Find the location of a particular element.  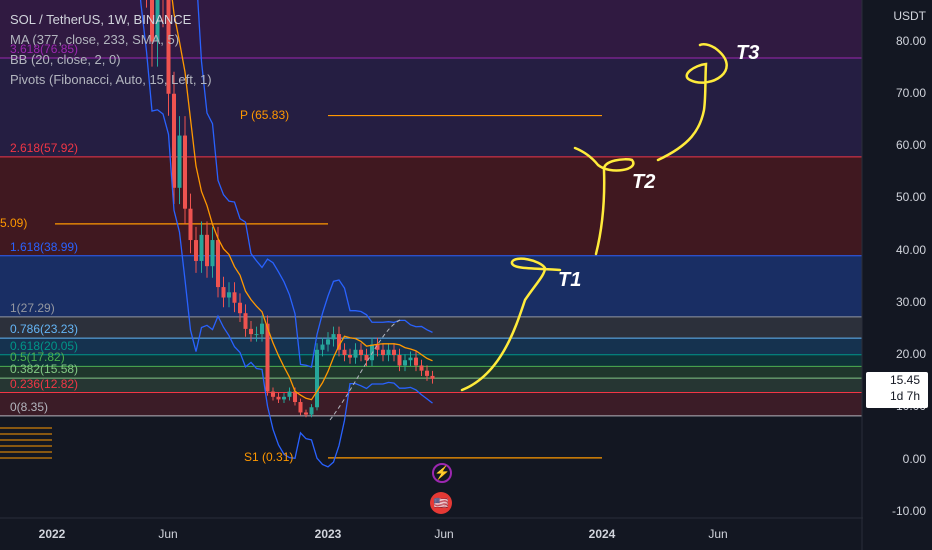

lightning-event-icon: ⚡ is located at coordinates (442, 473).